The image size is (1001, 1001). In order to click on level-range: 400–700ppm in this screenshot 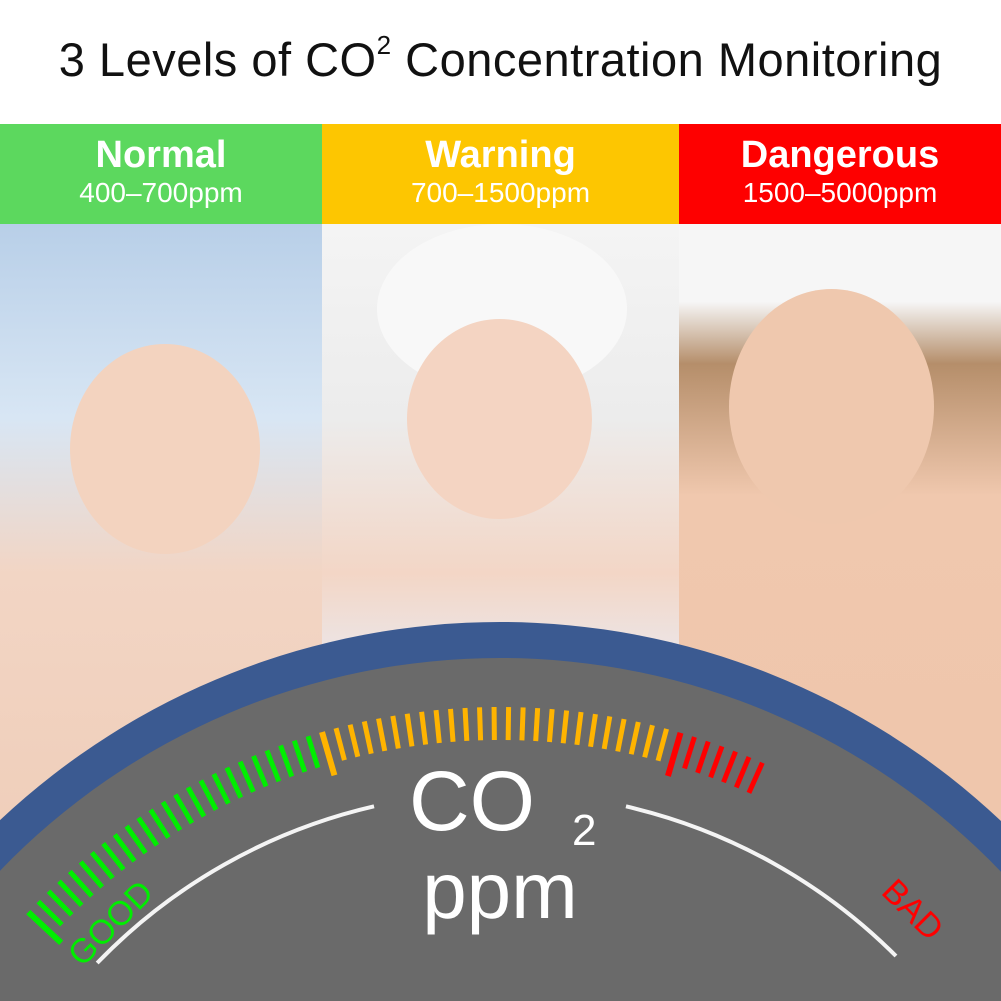, I will do `click(161, 192)`.